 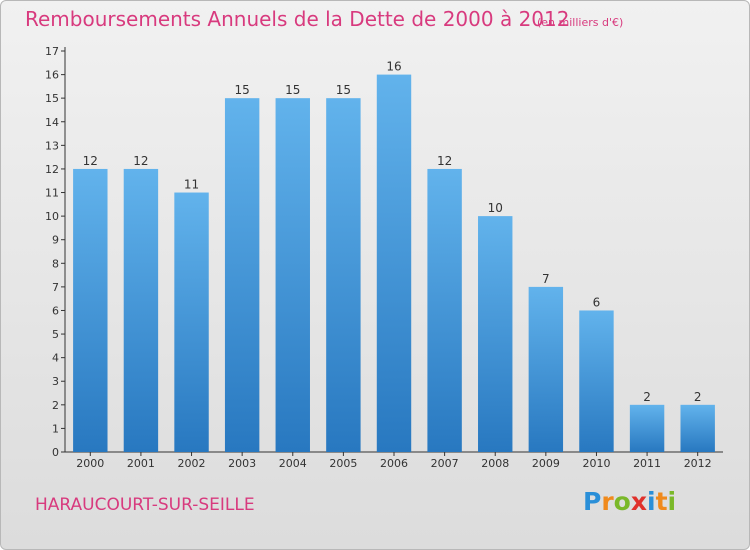 What do you see at coordinates (55, 428) in the screenshot?
I see `y-tick-label: 1` at bounding box center [55, 428].